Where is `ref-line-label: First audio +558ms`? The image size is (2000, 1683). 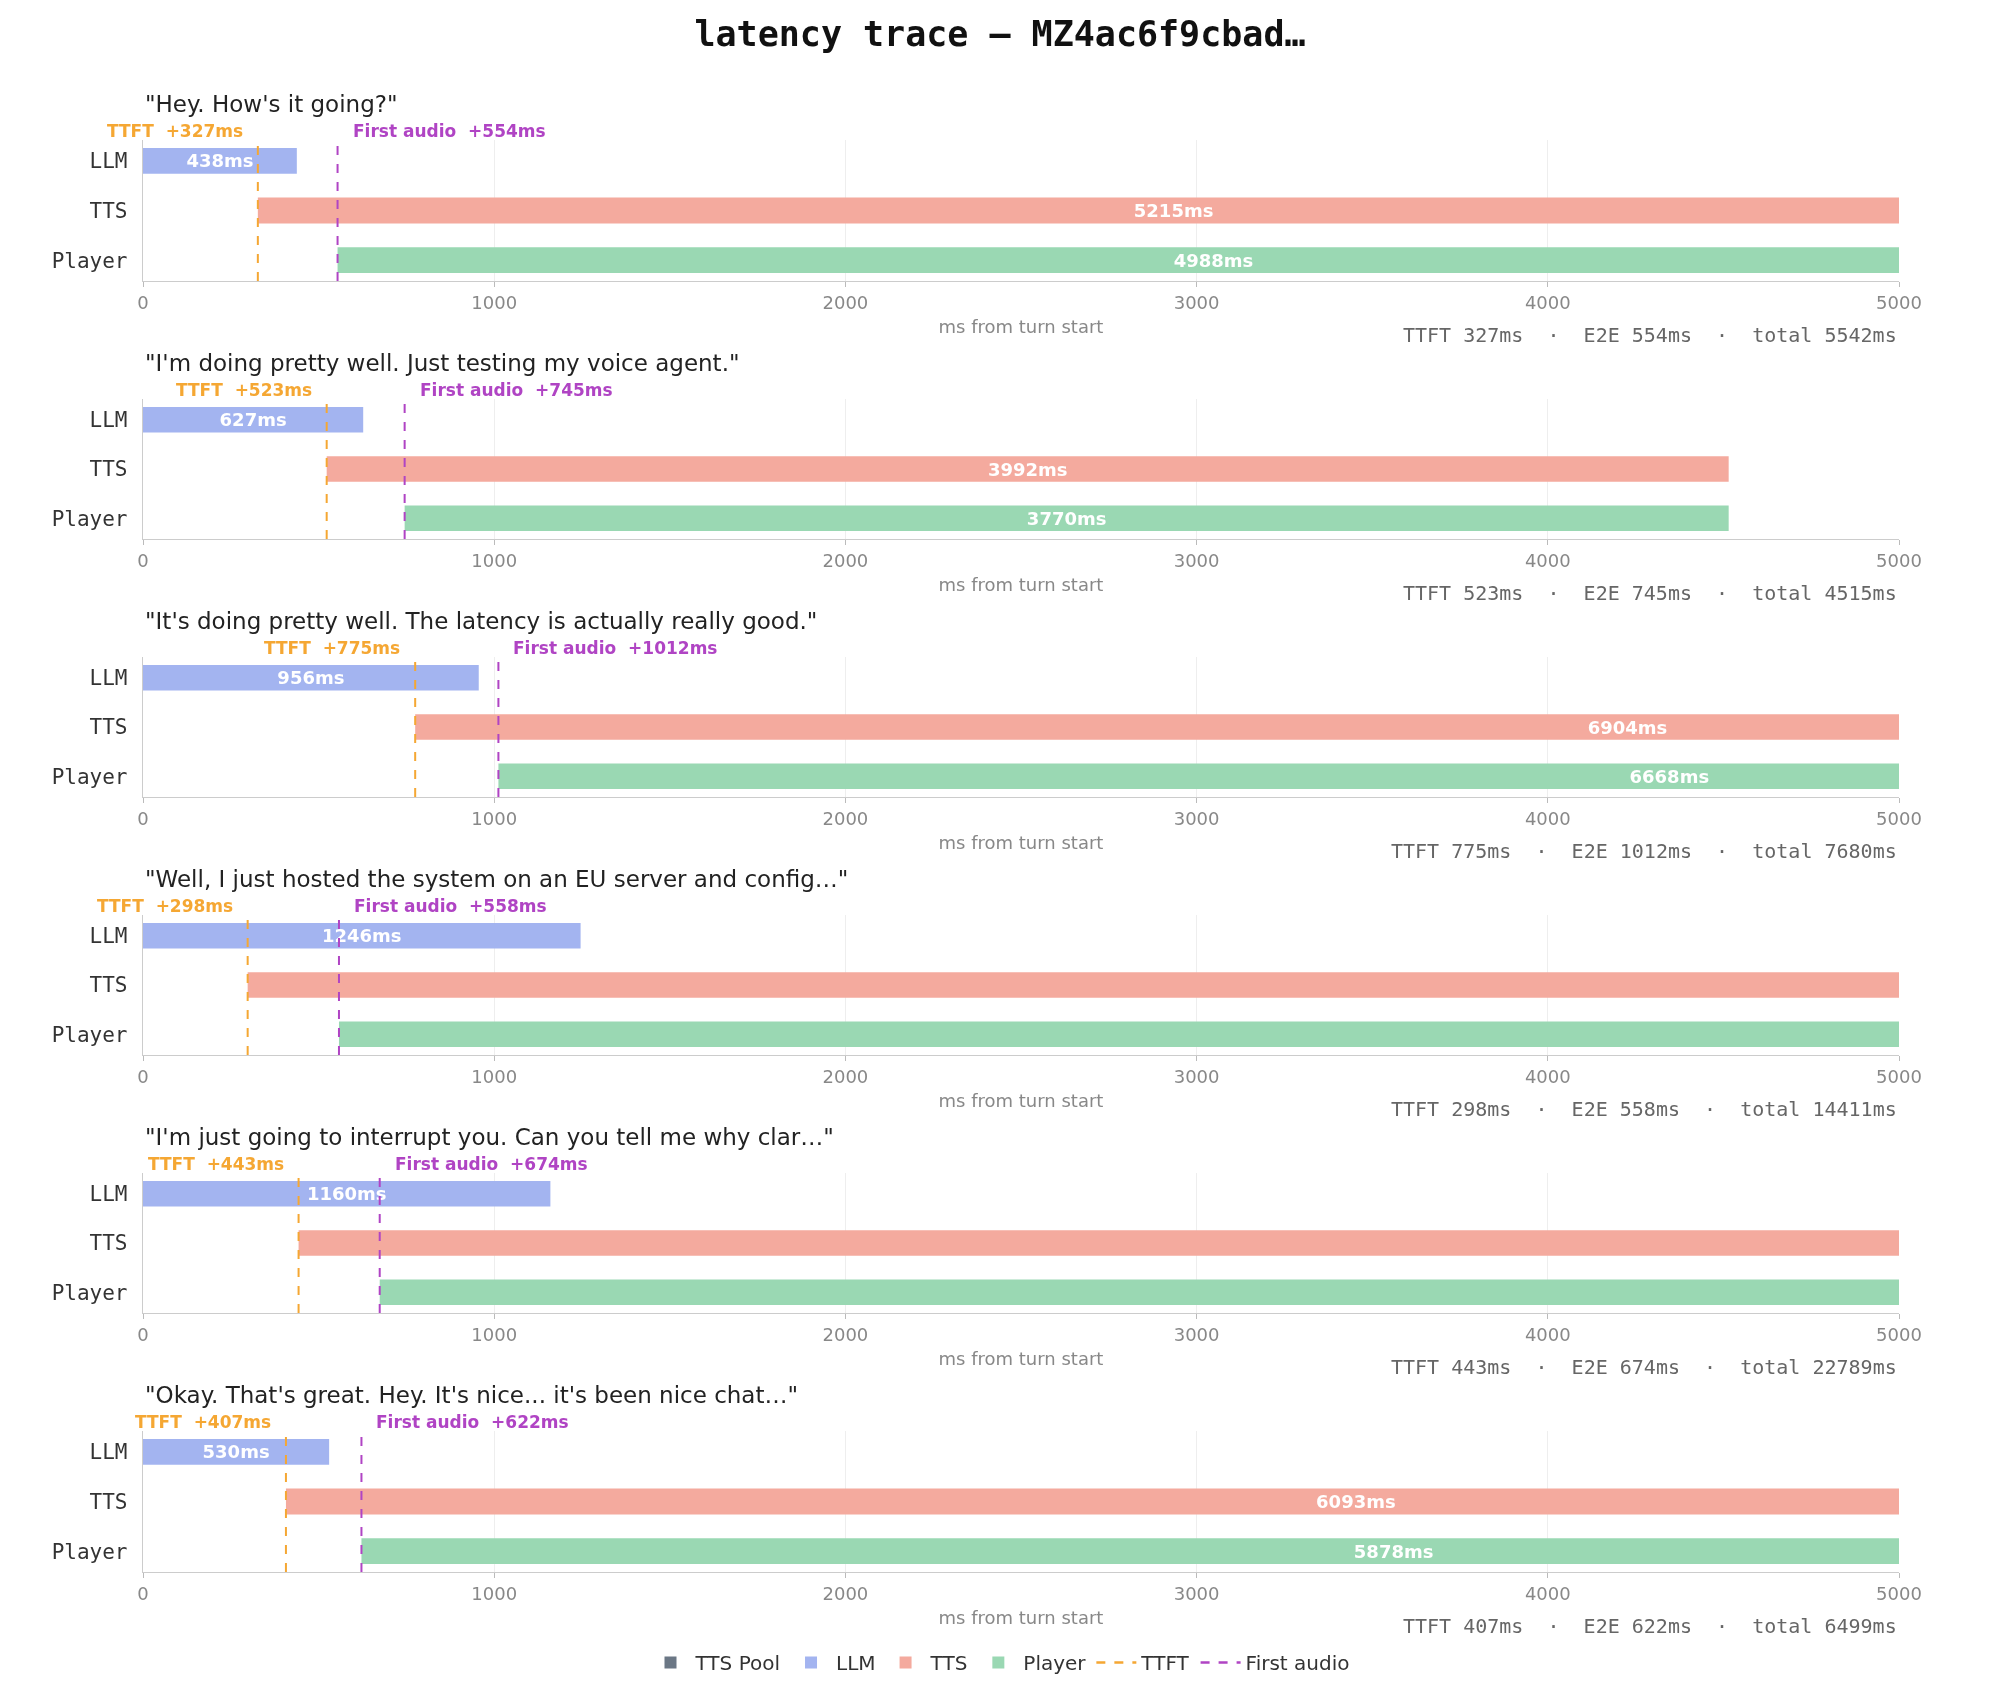
ref-line-label: First audio +558ms is located at coordinates (450, 905).